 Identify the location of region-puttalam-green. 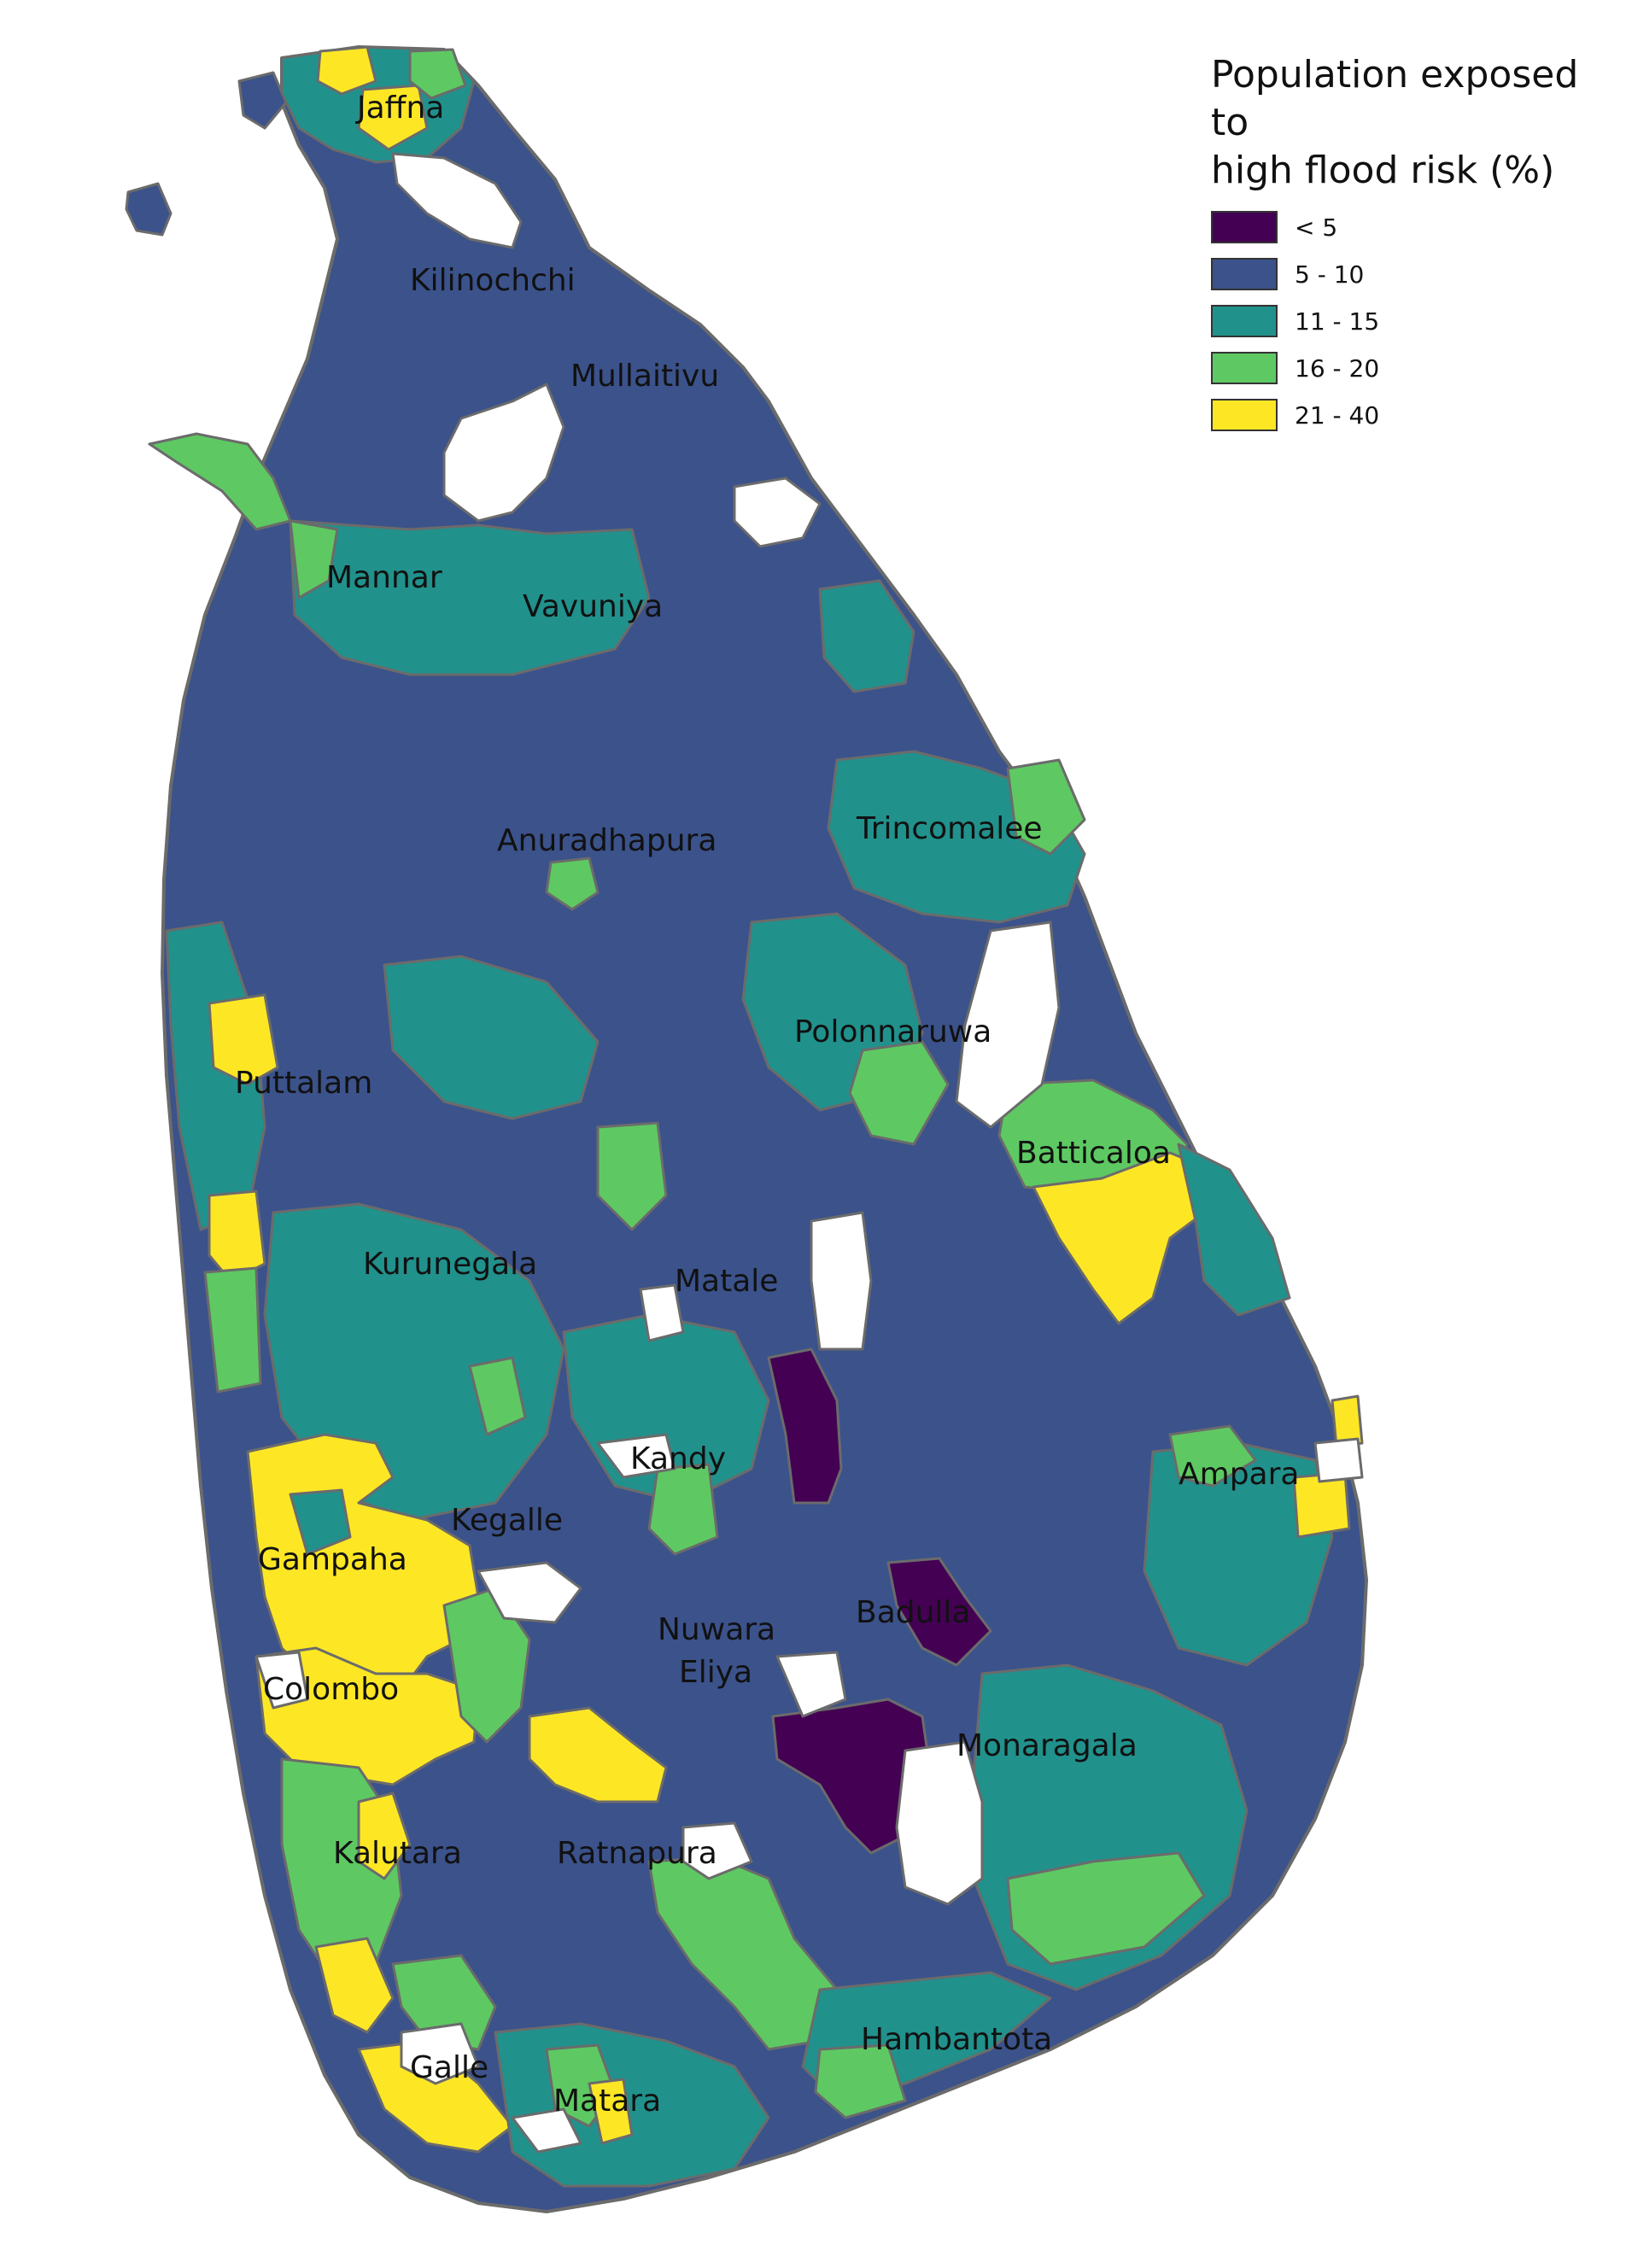
(232, 1330).